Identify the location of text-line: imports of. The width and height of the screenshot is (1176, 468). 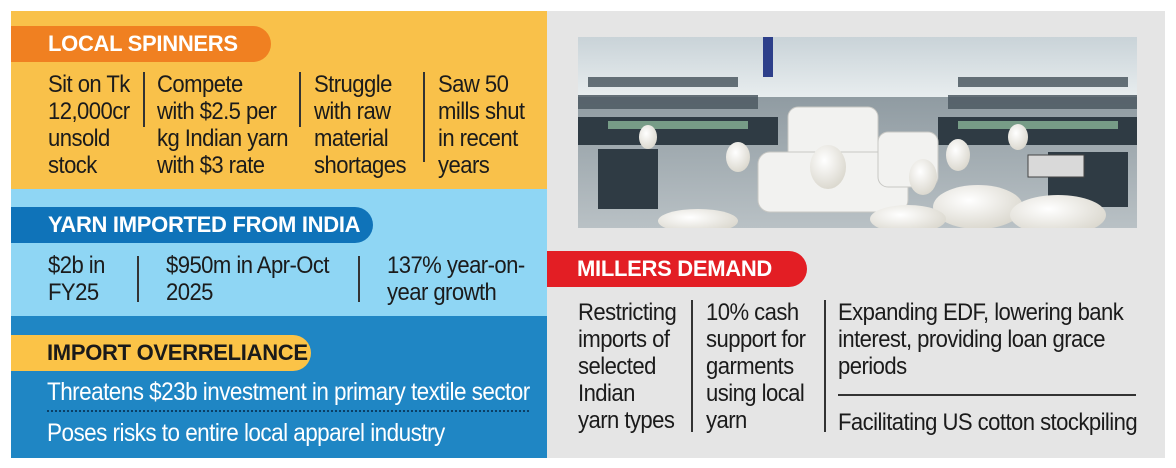
(624, 339).